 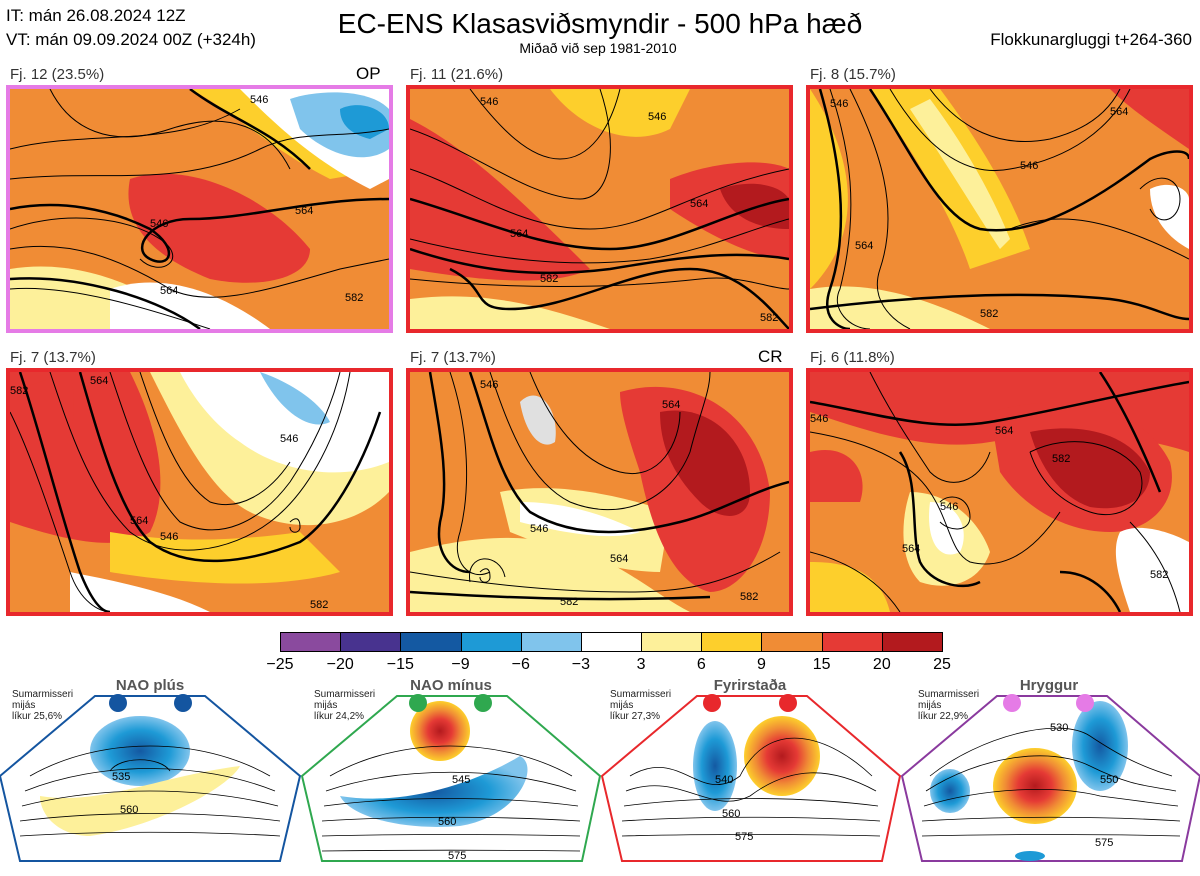 I want to click on panel-label: Fj. 6 (11.8%), so click(x=852, y=357).